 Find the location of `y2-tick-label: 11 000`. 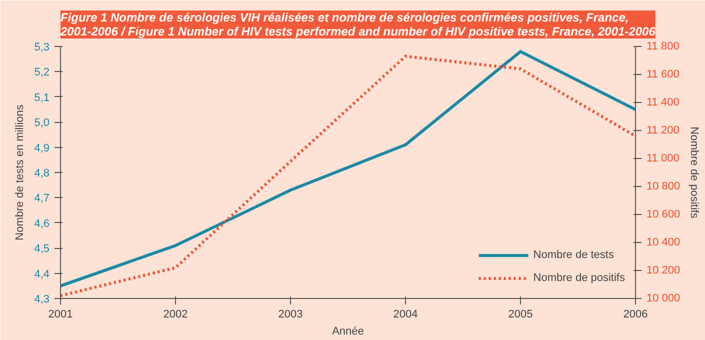

y2-tick-label: 11 000 is located at coordinates (663, 158).